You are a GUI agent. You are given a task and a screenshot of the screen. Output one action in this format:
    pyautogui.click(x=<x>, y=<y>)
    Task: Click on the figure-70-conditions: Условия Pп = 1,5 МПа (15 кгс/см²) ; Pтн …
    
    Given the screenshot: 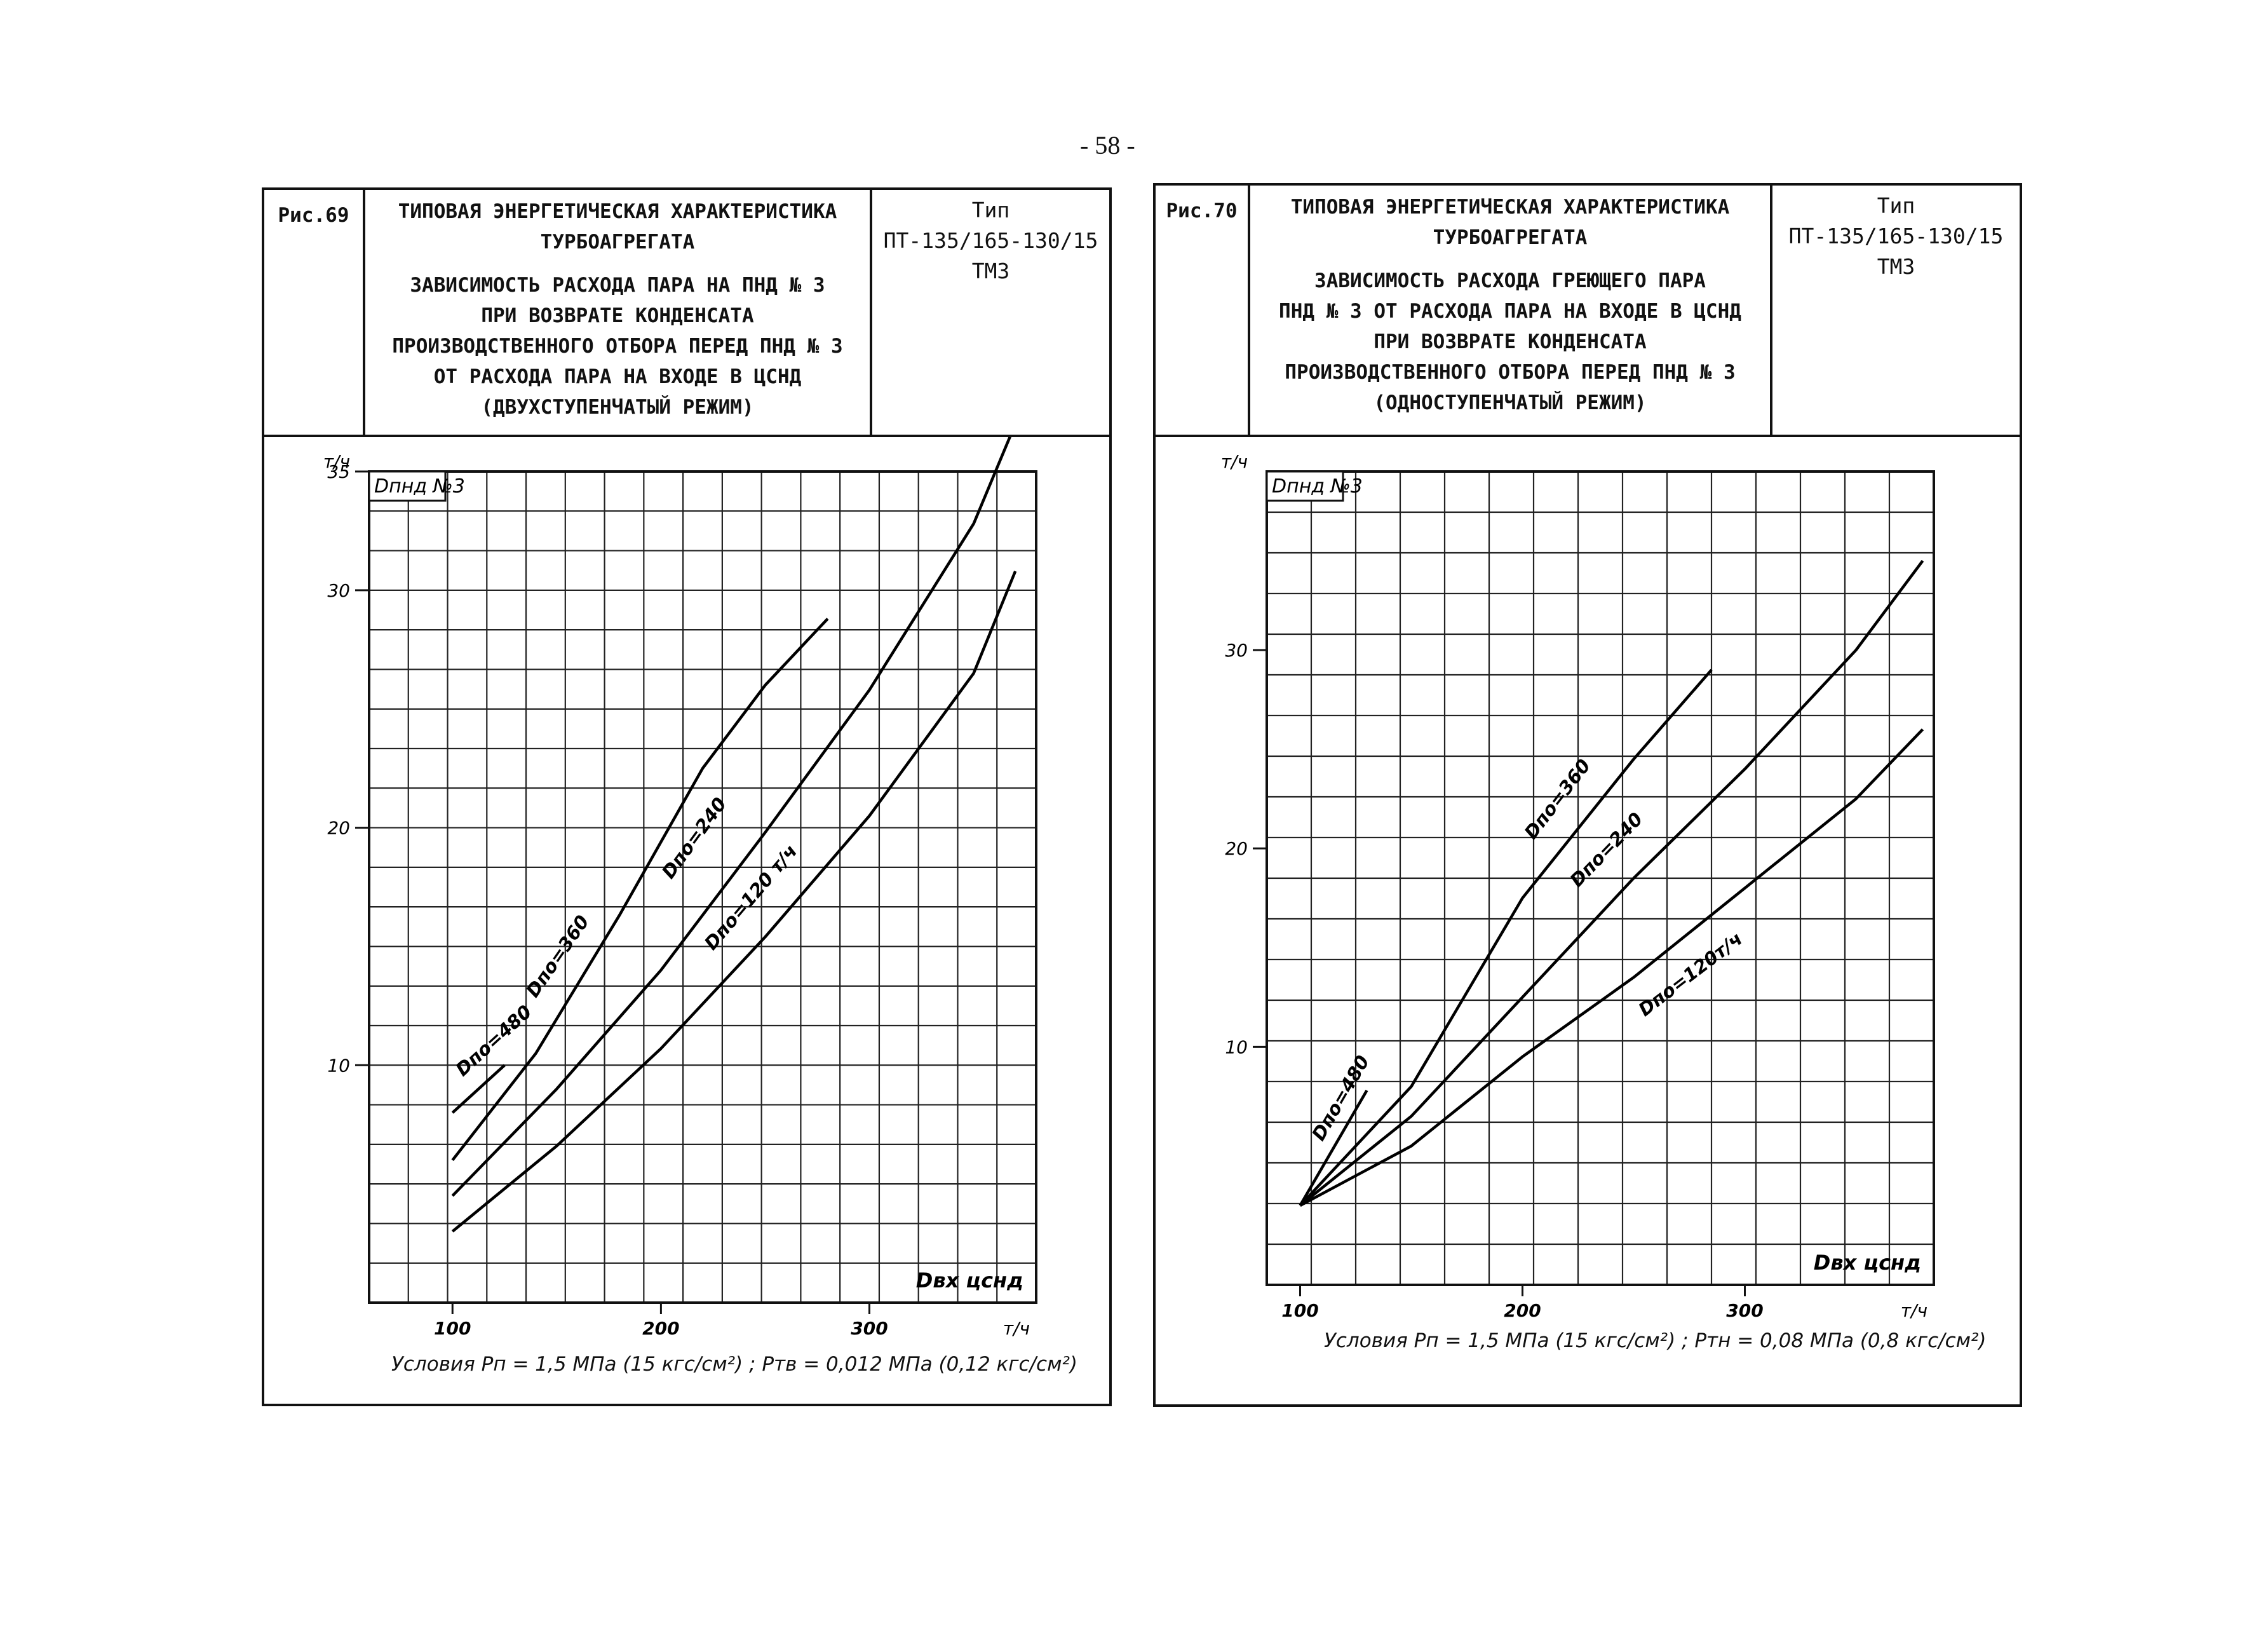 What is the action you would take?
    pyautogui.click(x=1656, y=1340)
    